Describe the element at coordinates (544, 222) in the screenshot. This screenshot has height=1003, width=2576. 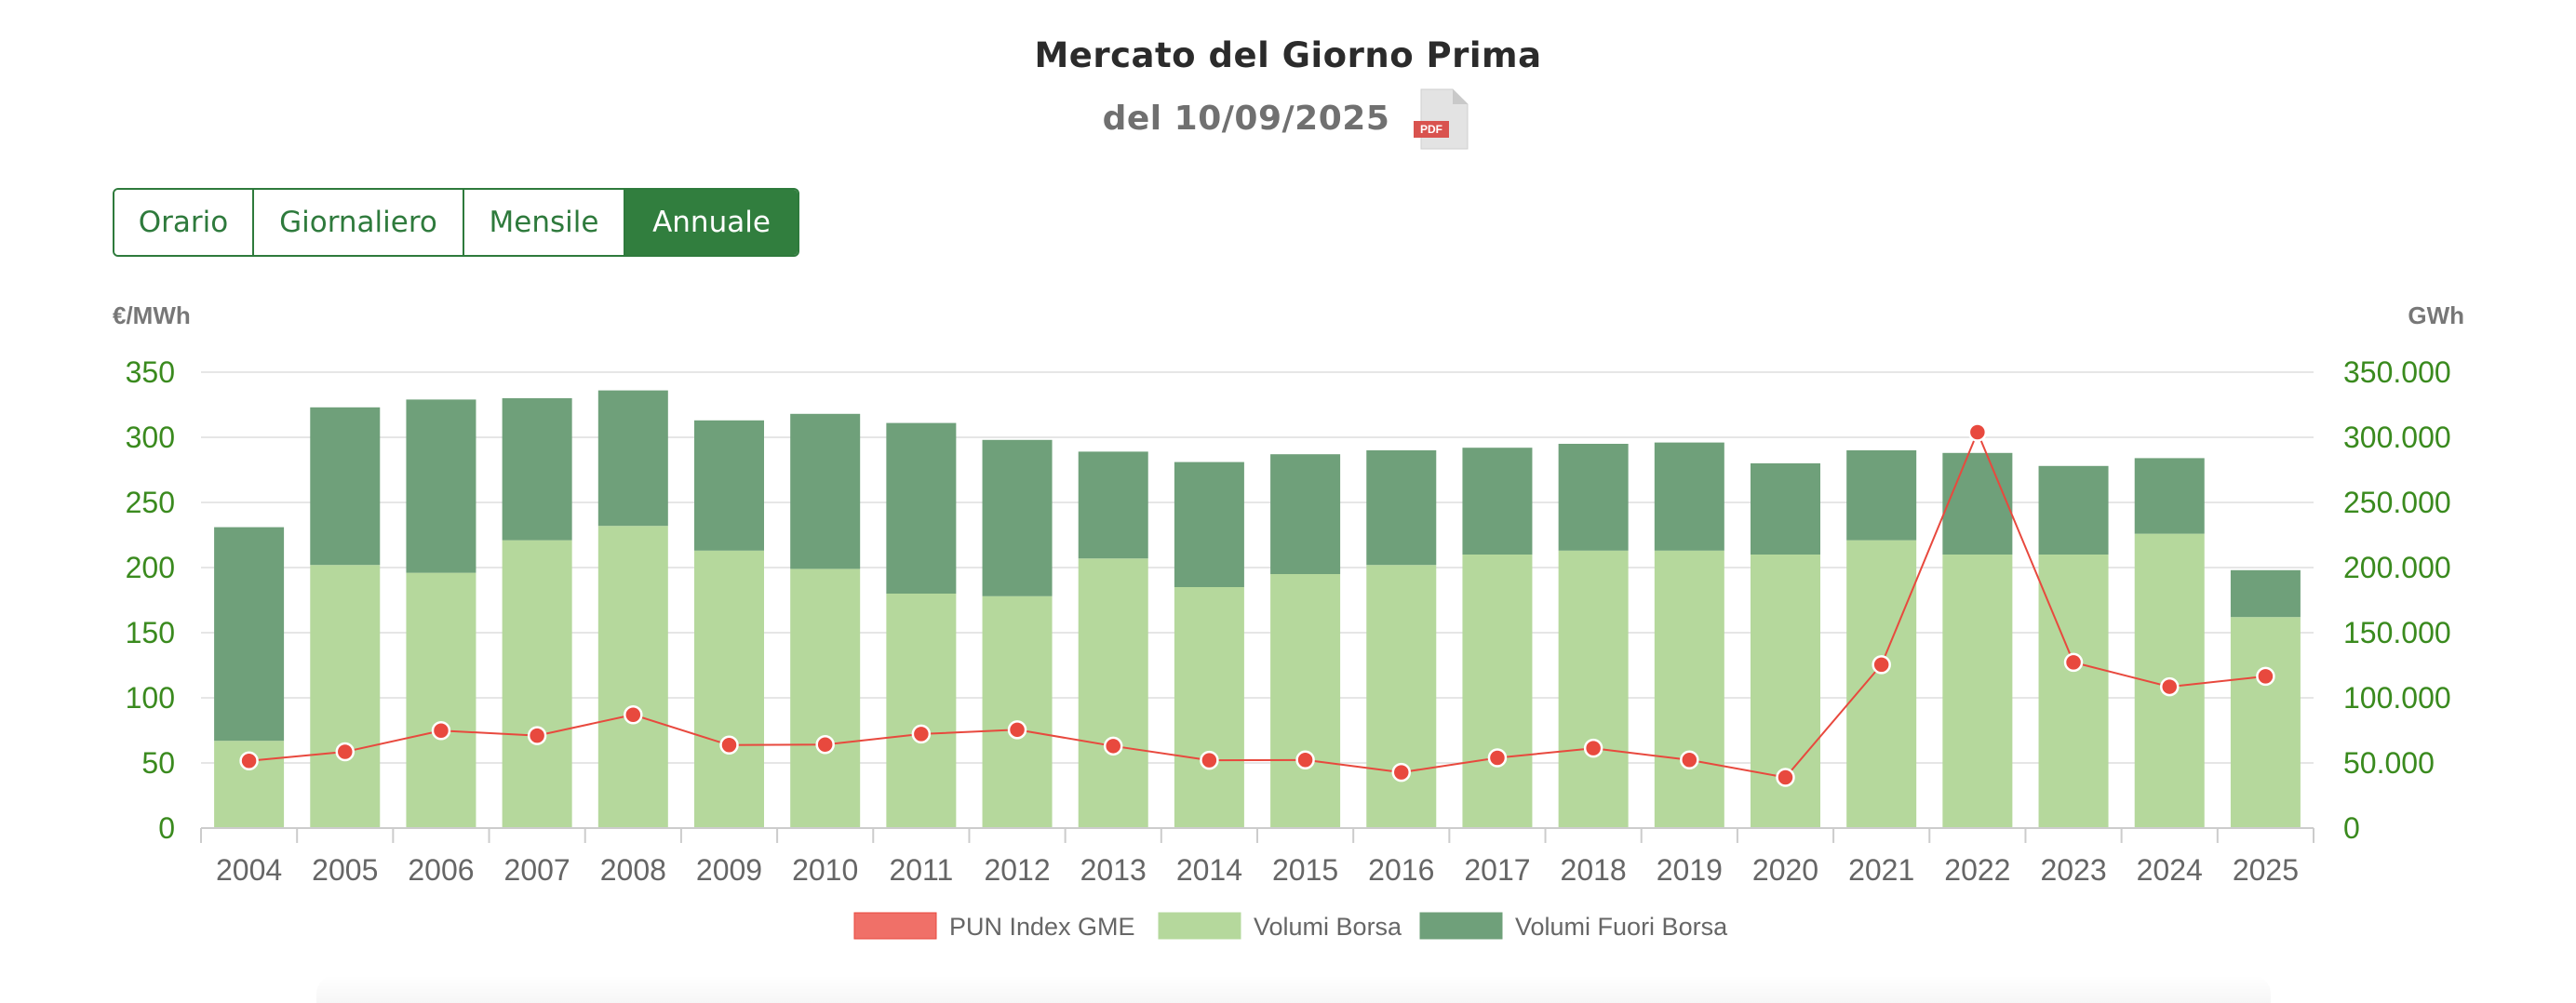
I see `tab-mensile: Mensile` at that location.